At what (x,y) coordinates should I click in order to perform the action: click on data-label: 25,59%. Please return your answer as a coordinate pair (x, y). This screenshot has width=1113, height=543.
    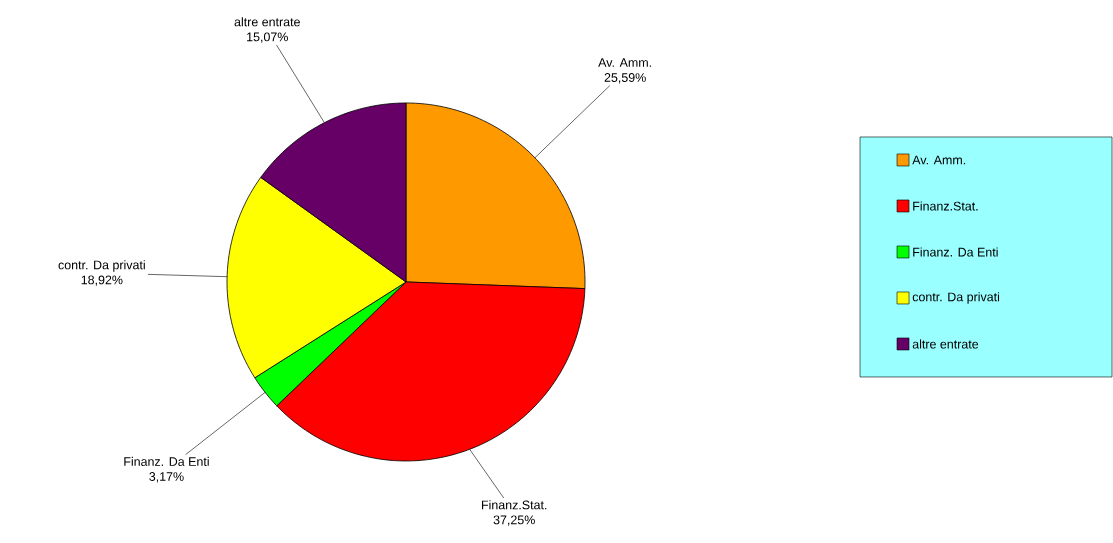
    Looking at the image, I should click on (625, 78).